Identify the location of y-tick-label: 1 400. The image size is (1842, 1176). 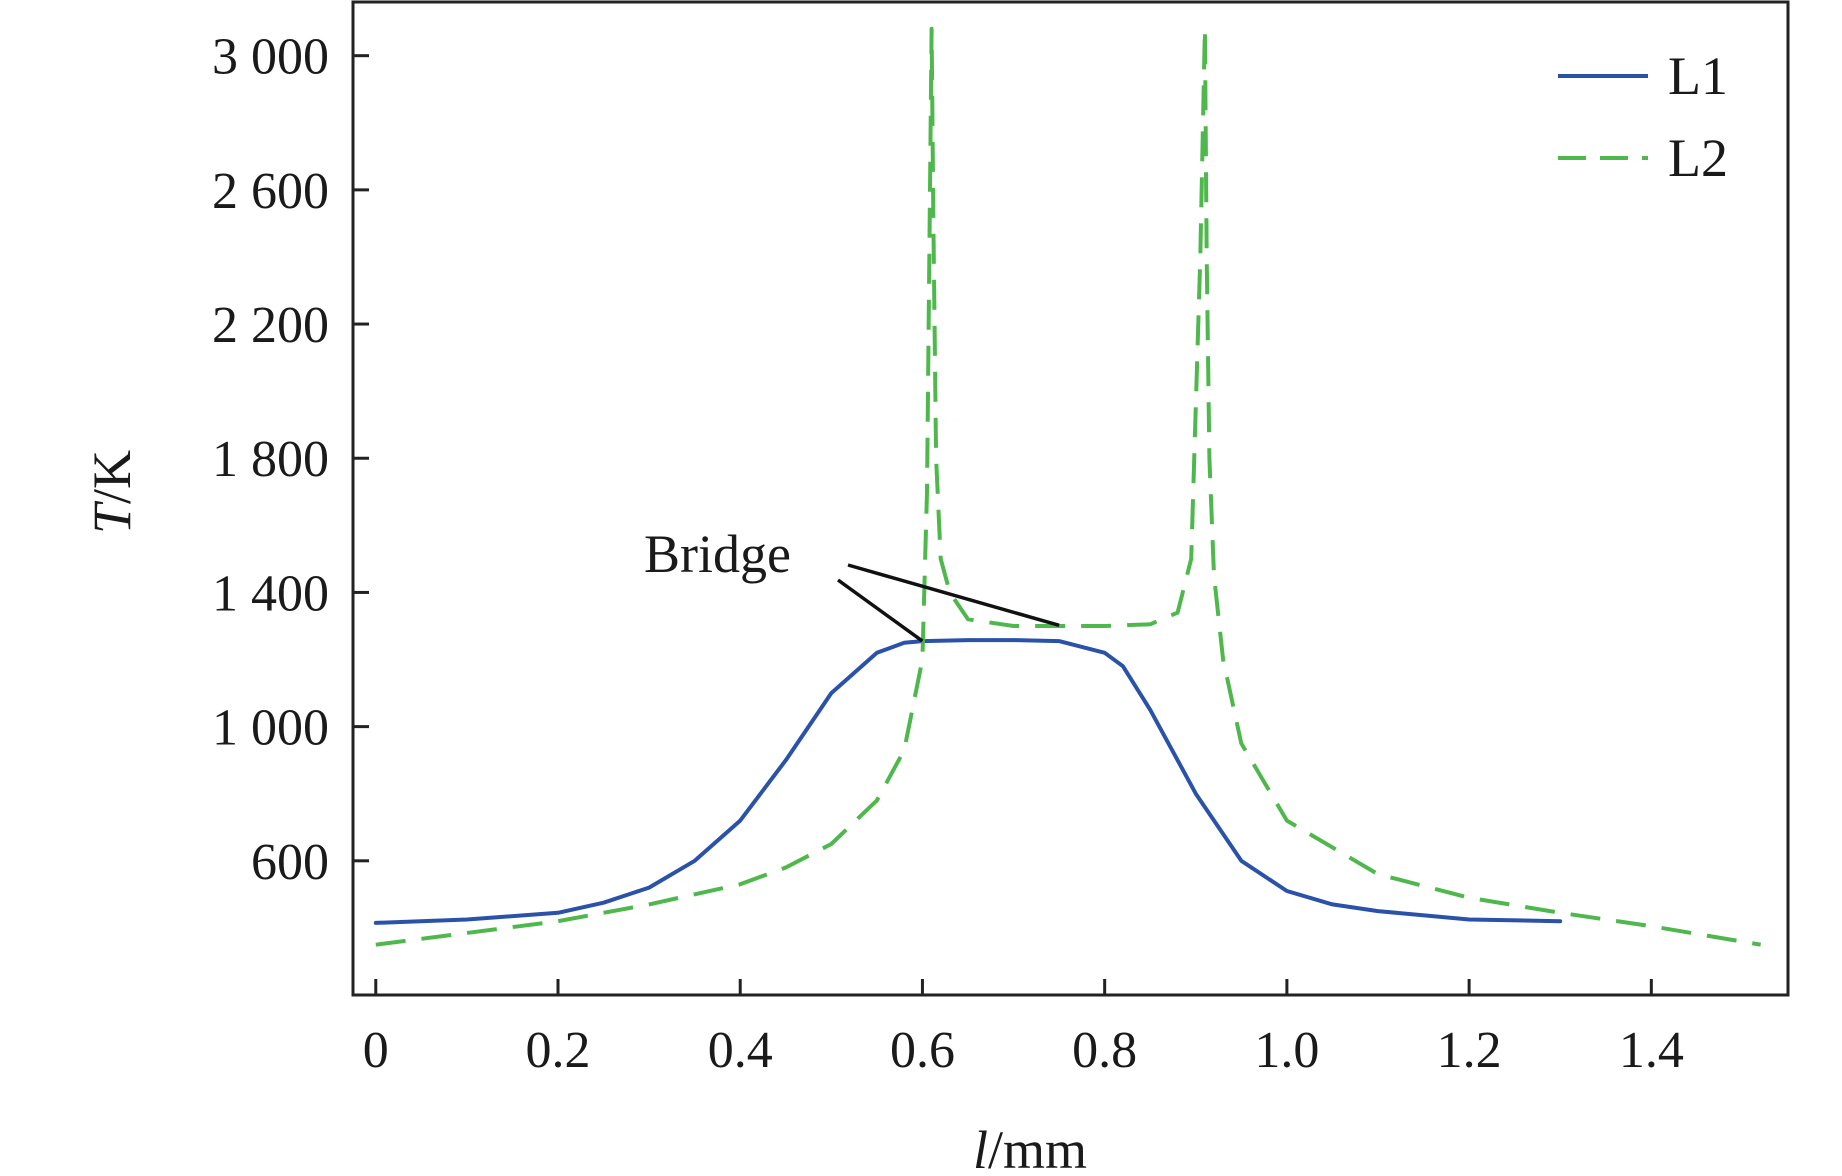
(270, 593).